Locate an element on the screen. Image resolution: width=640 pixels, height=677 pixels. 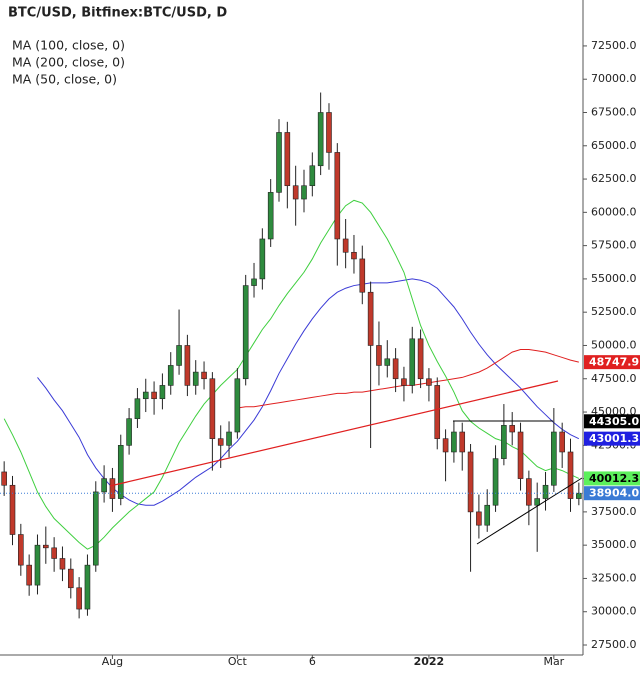
legend-entry: MA (50, close, 0) is located at coordinates (64, 79).